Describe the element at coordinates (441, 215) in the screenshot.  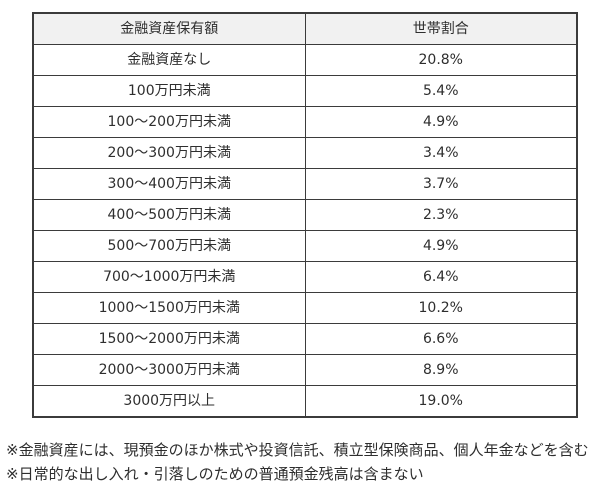
I see `share-value-cell: 2.3%` at that location.